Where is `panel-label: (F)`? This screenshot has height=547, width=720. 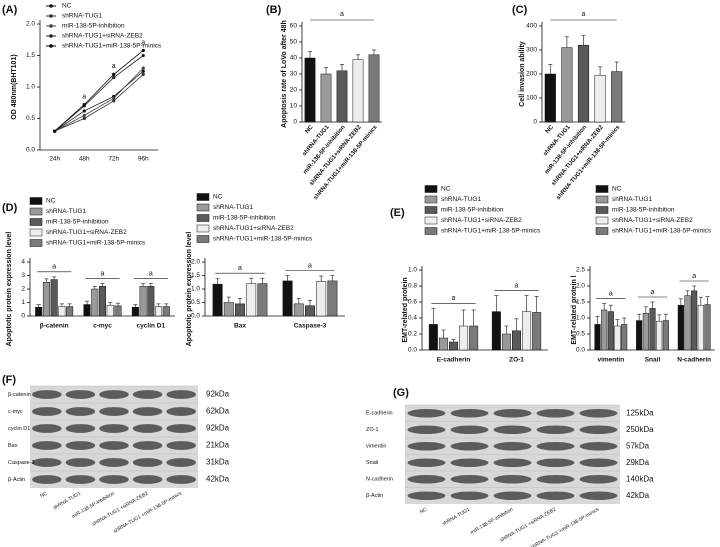 panel-label: (F) is located at coordinates (9, 380).